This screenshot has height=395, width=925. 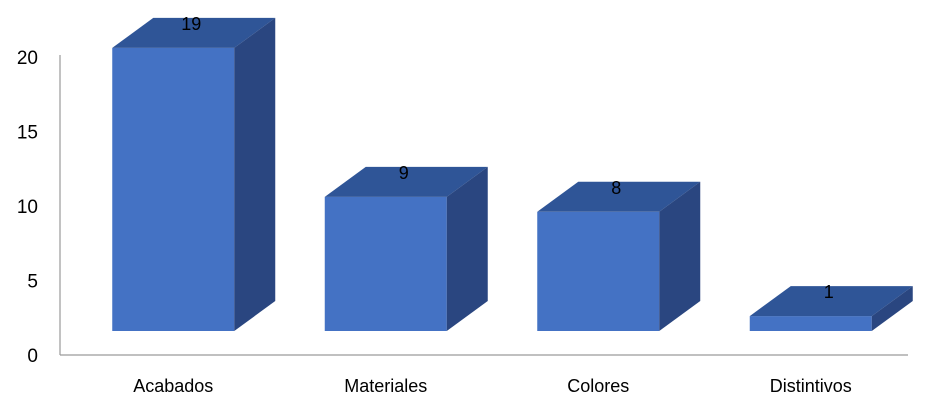 I want to click on bar-distintivos, so click(x=831, y=308).